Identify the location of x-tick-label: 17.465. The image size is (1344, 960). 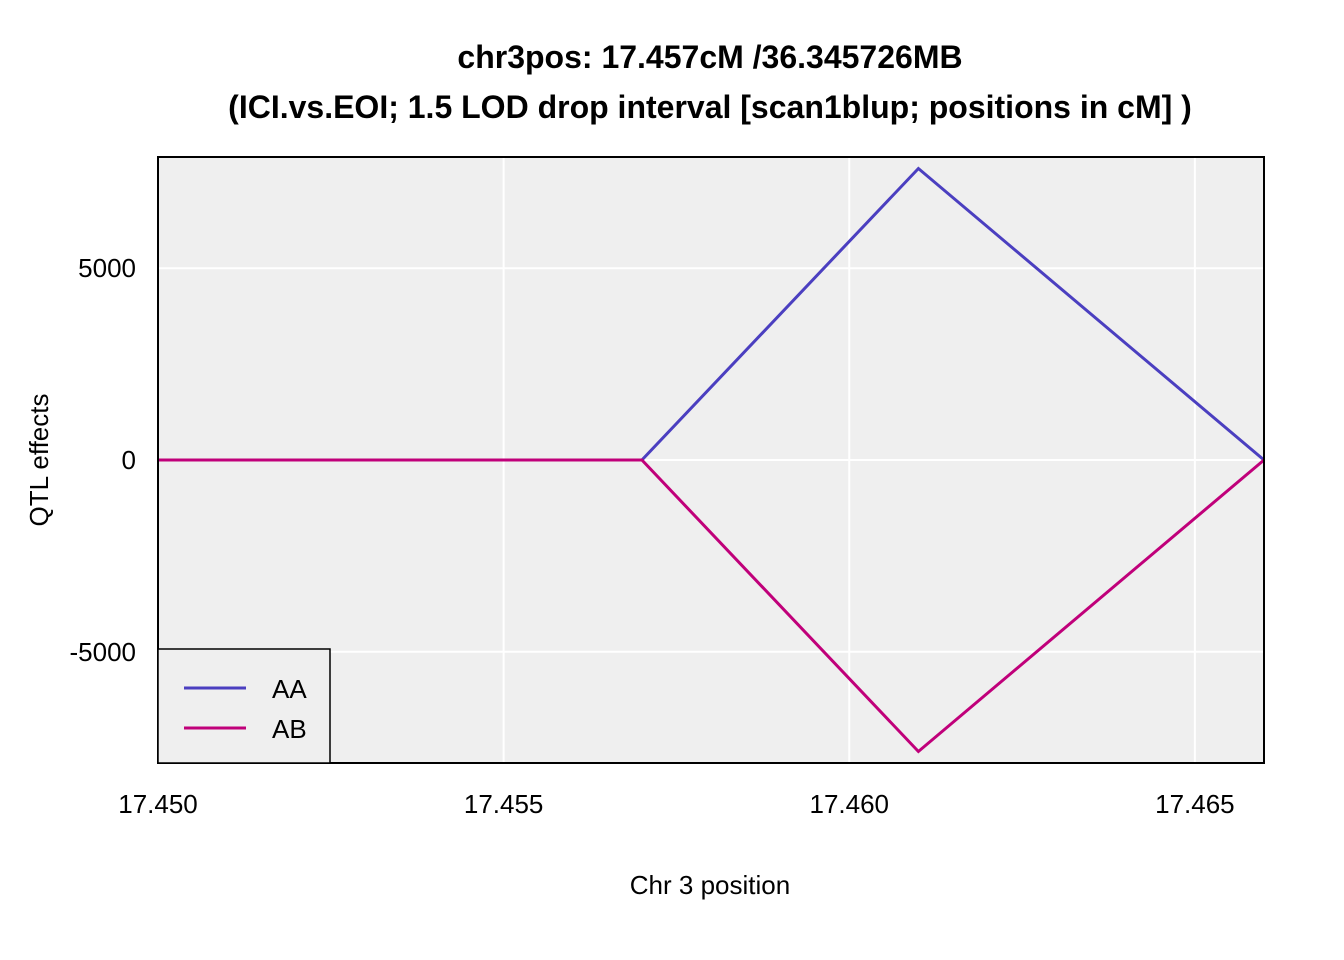
(1195, 804).